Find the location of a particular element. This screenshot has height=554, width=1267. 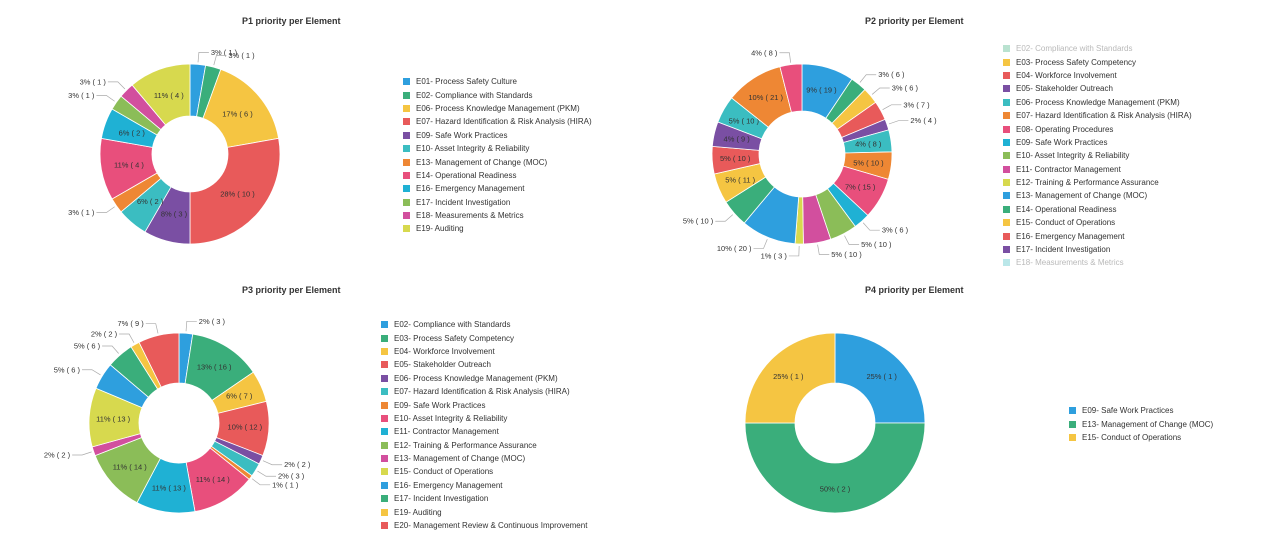

data-label-e15: 25% ( 1 ) is located at coordinates (788, 376).